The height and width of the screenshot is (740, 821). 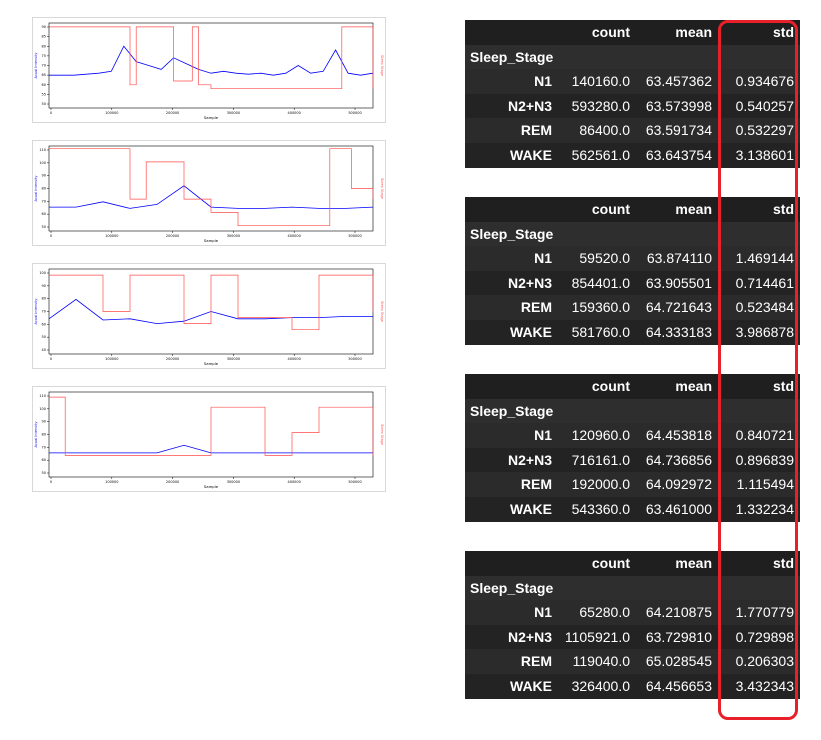 I want to click on x-tick-label: 400000, so click(x=294, y=113).